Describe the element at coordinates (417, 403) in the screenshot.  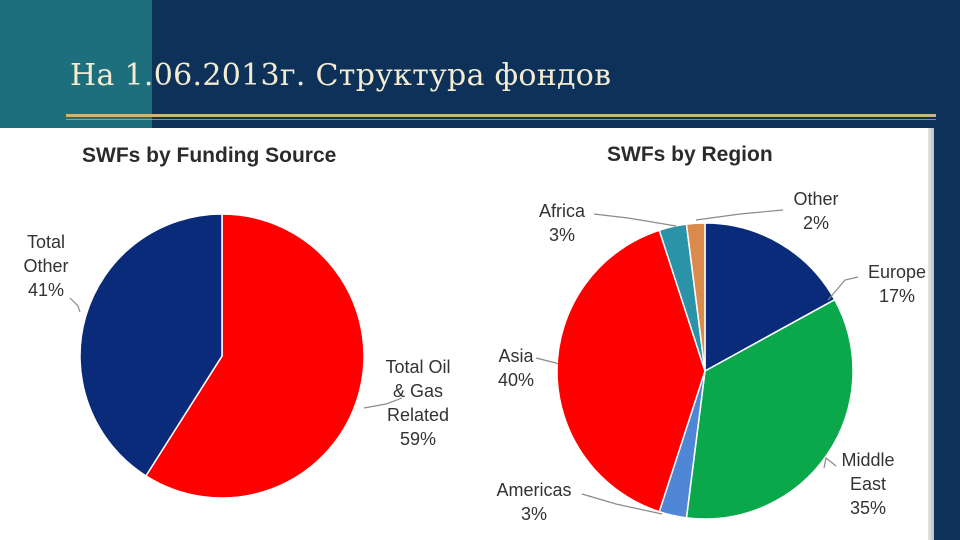
I see `slice-label-0-0: Total Oil & Gas Related 59%` at that location.